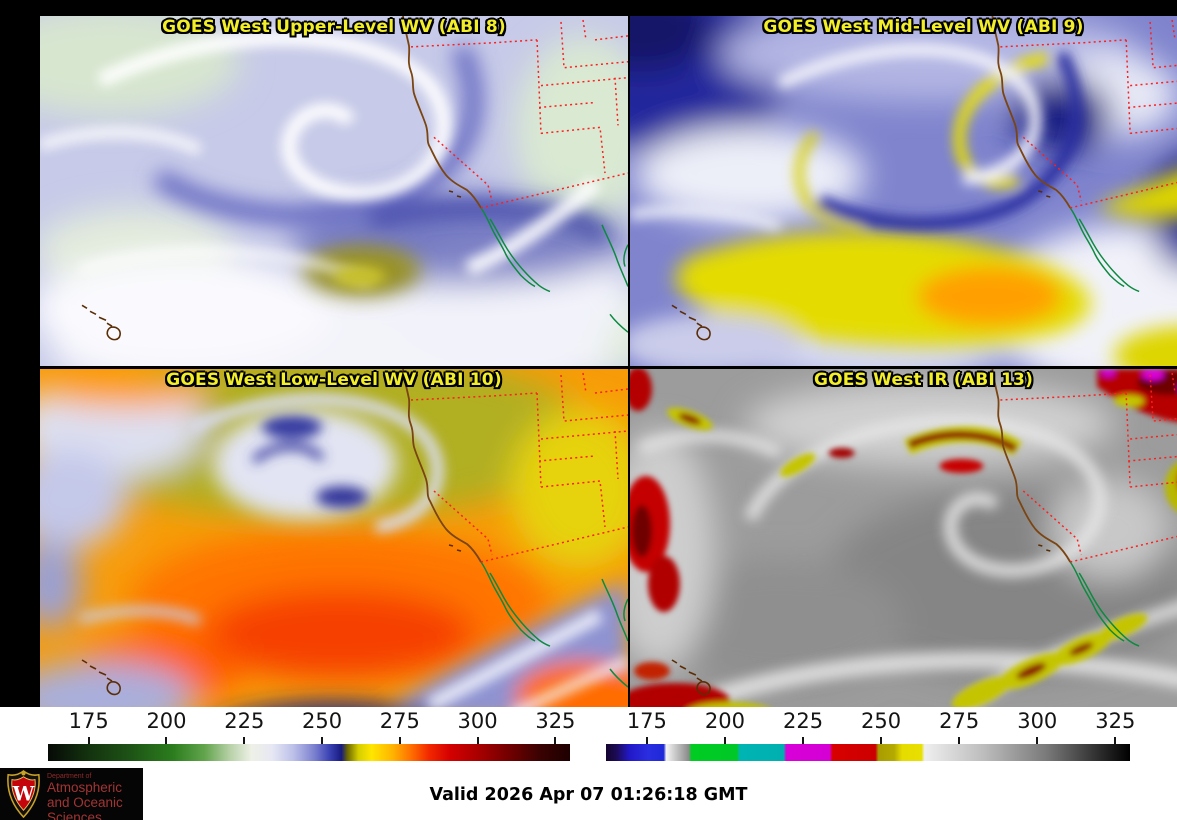 Image resolution: width=1177 pixels, height=820 pixels. What do you see at coordinates (85, 807) in the screenshot?
I see `logo-name-line2: and Oceanic Sciences` at bounding box center [85, 807].